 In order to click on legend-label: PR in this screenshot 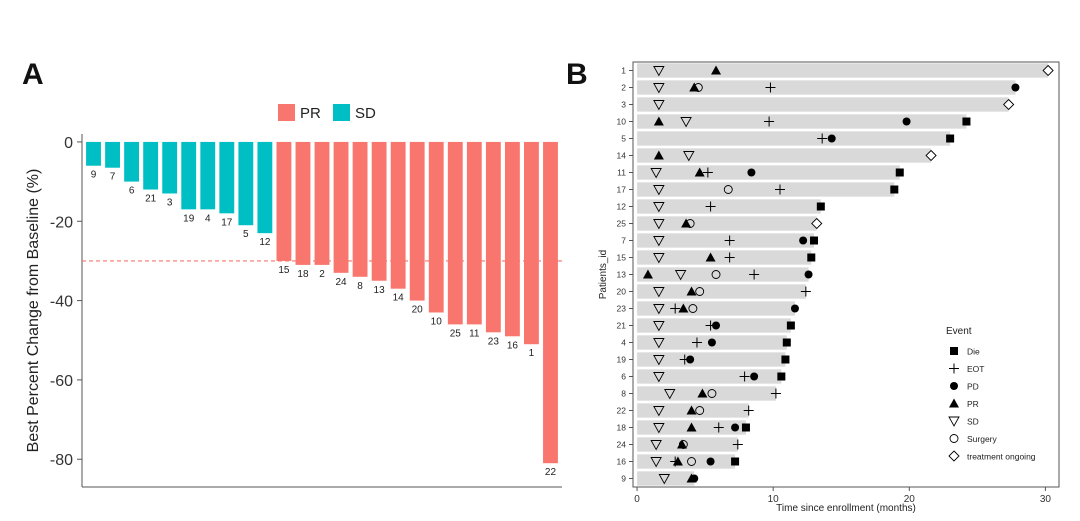, I will do `click(310, 113)`.